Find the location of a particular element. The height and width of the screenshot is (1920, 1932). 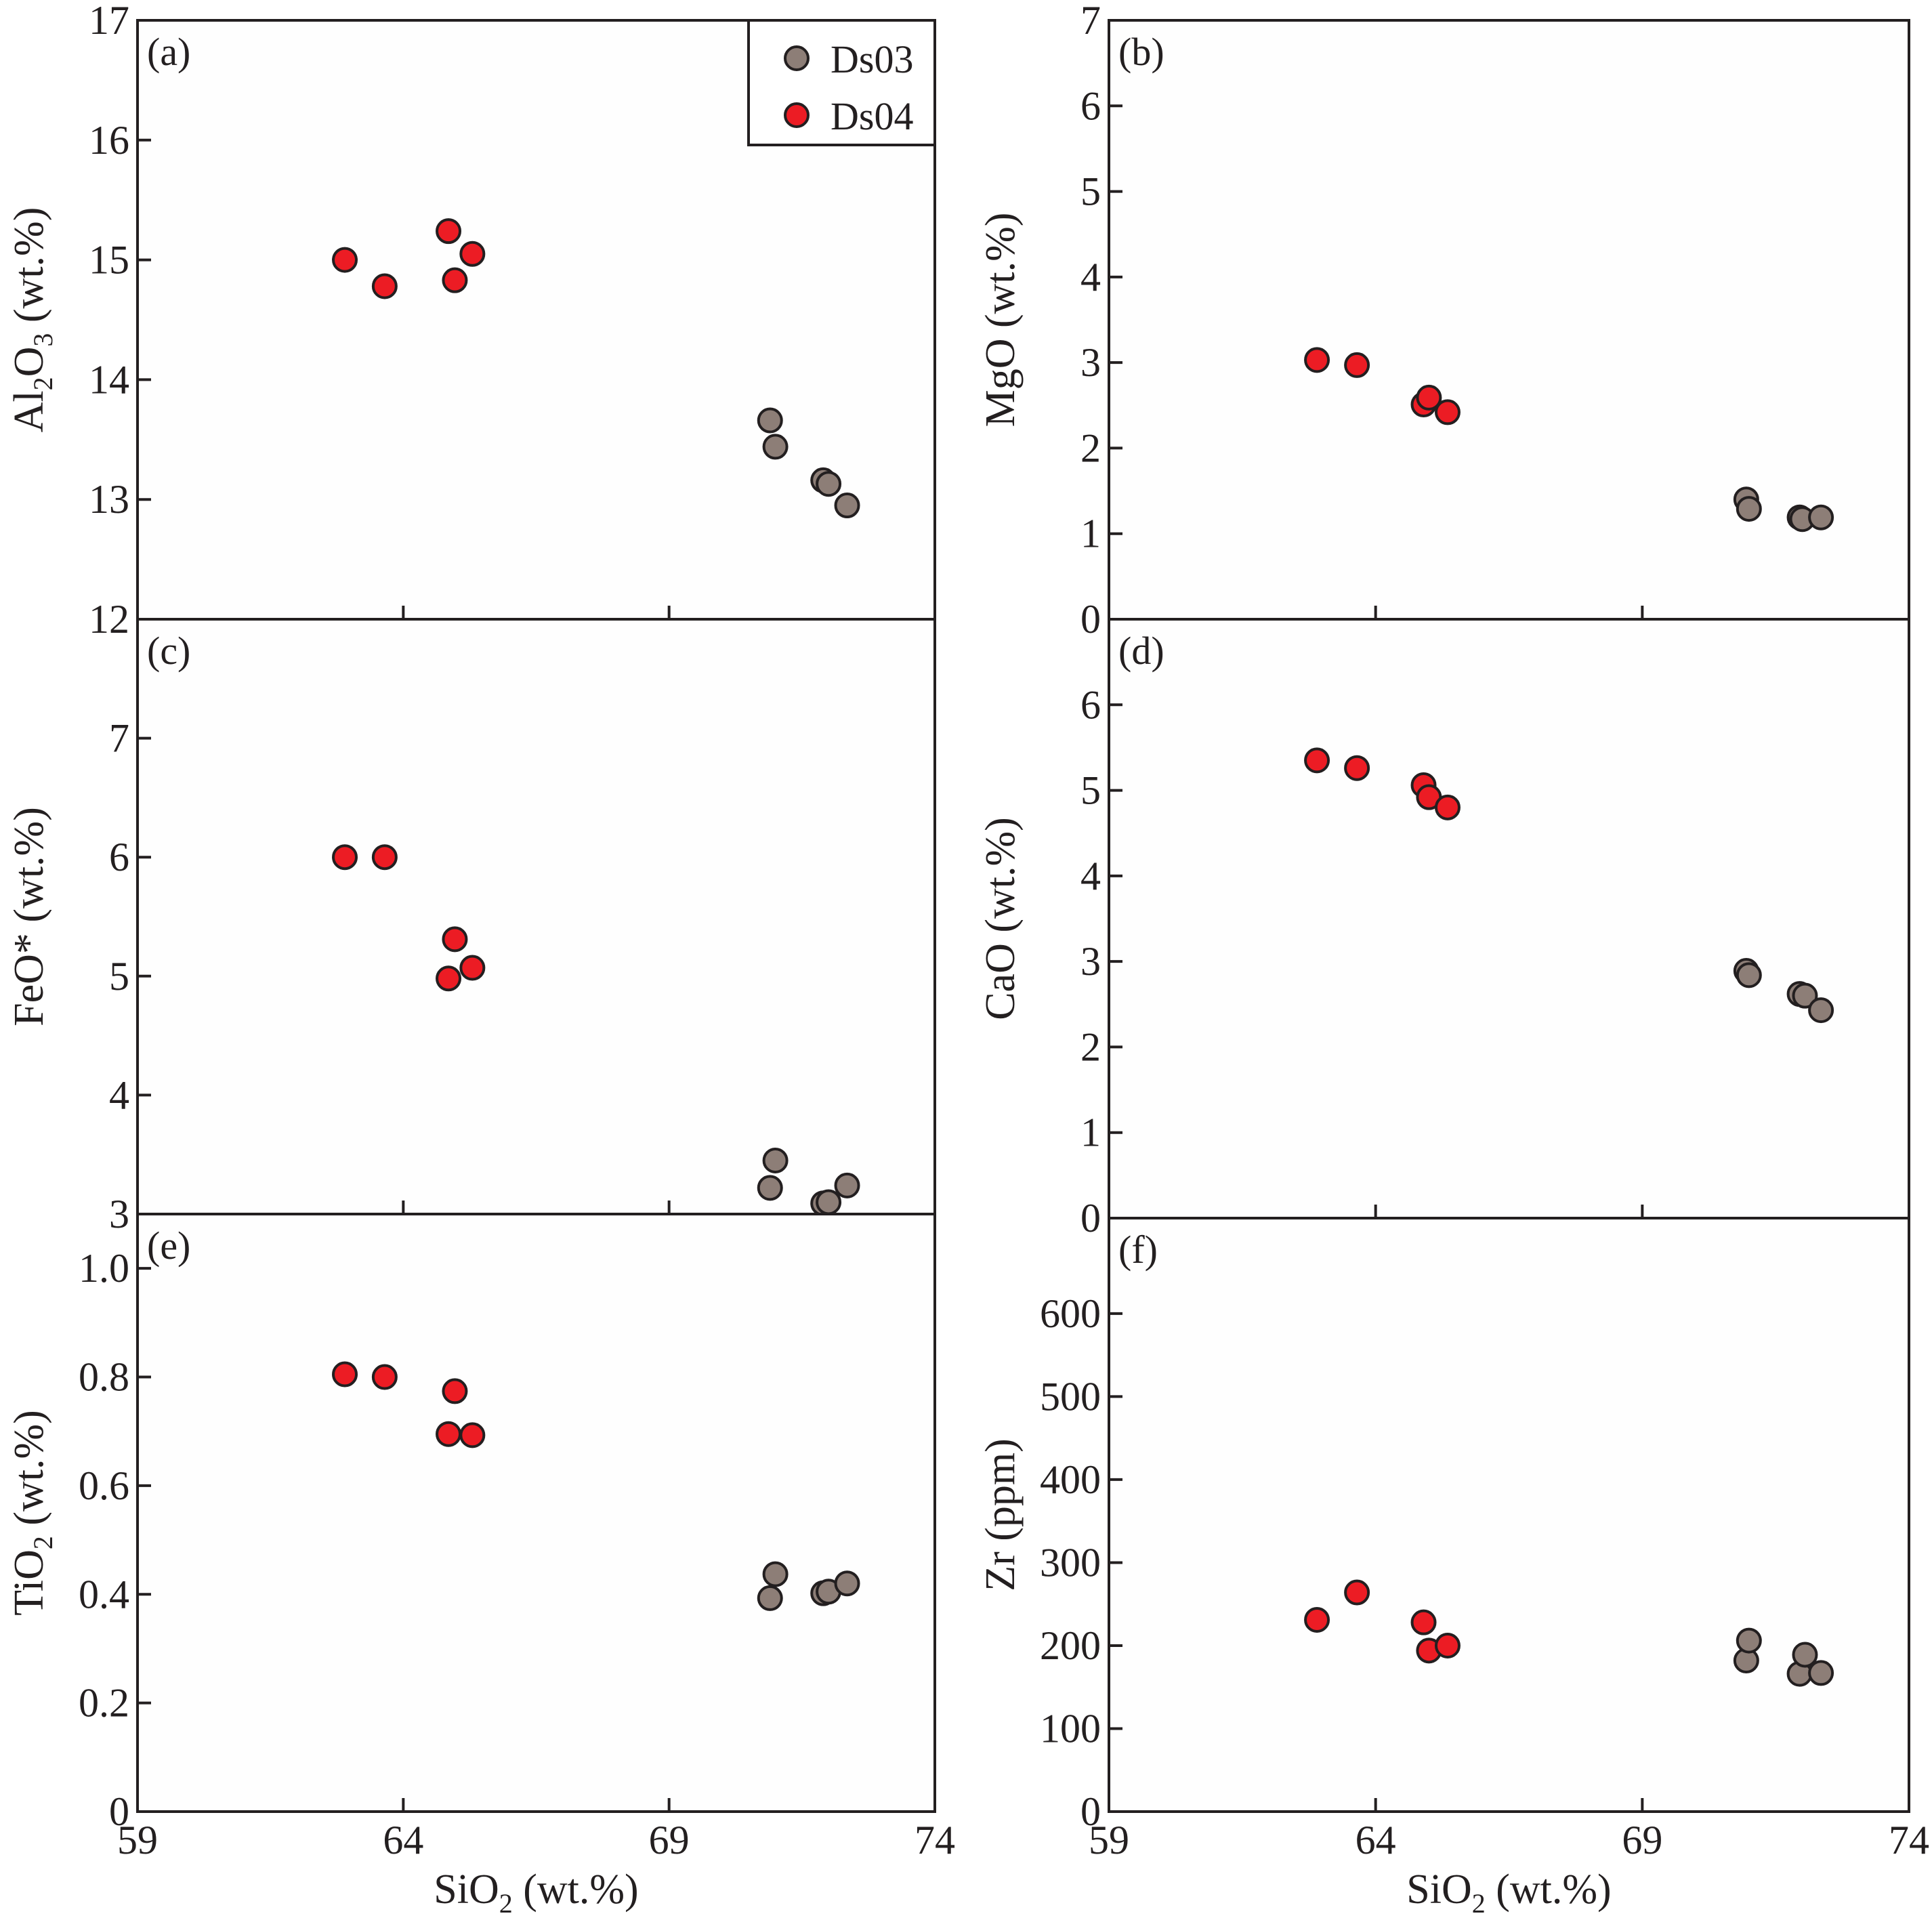

panel-label: (a) is located at coordinates (168, 52).